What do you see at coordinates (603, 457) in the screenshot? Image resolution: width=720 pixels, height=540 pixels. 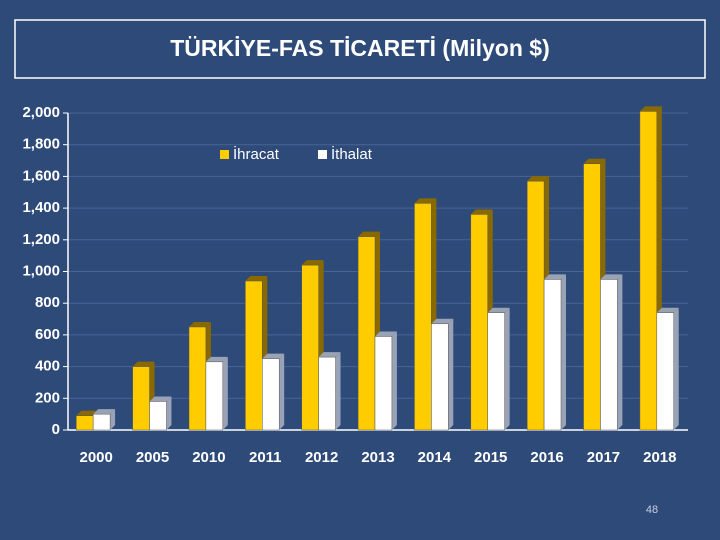 I see `x-tick-label: 2017` at bounding box center [603, 457].